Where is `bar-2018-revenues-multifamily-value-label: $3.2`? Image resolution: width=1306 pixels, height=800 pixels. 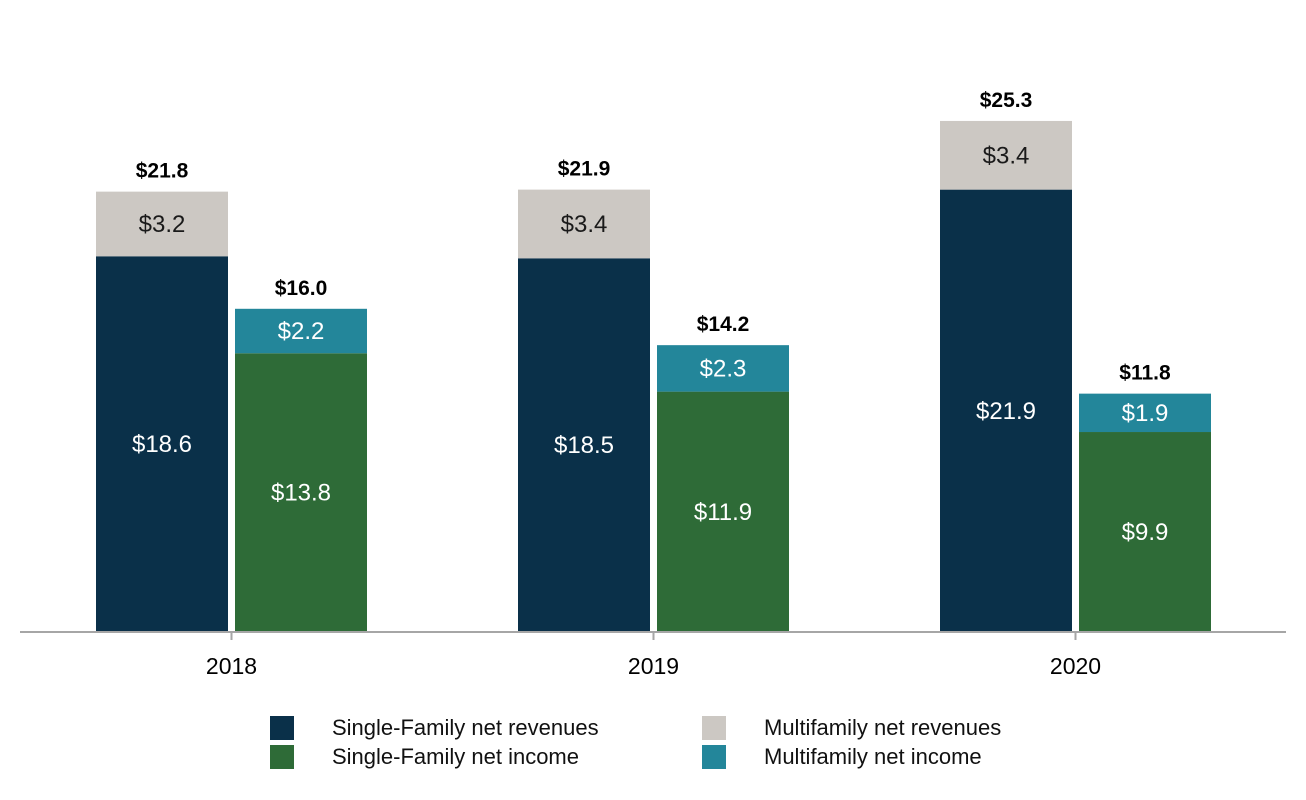
bar-2018-revenues-multifamily-value-label: $3.2 is located at coordinates (162, 224).